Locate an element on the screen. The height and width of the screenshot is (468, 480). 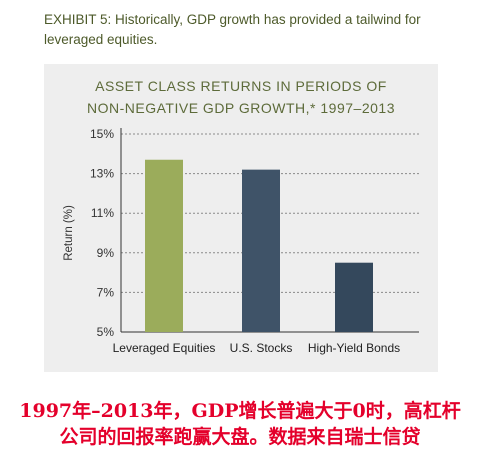
y-tick-label: 7% is located at coordinates (106, 292).